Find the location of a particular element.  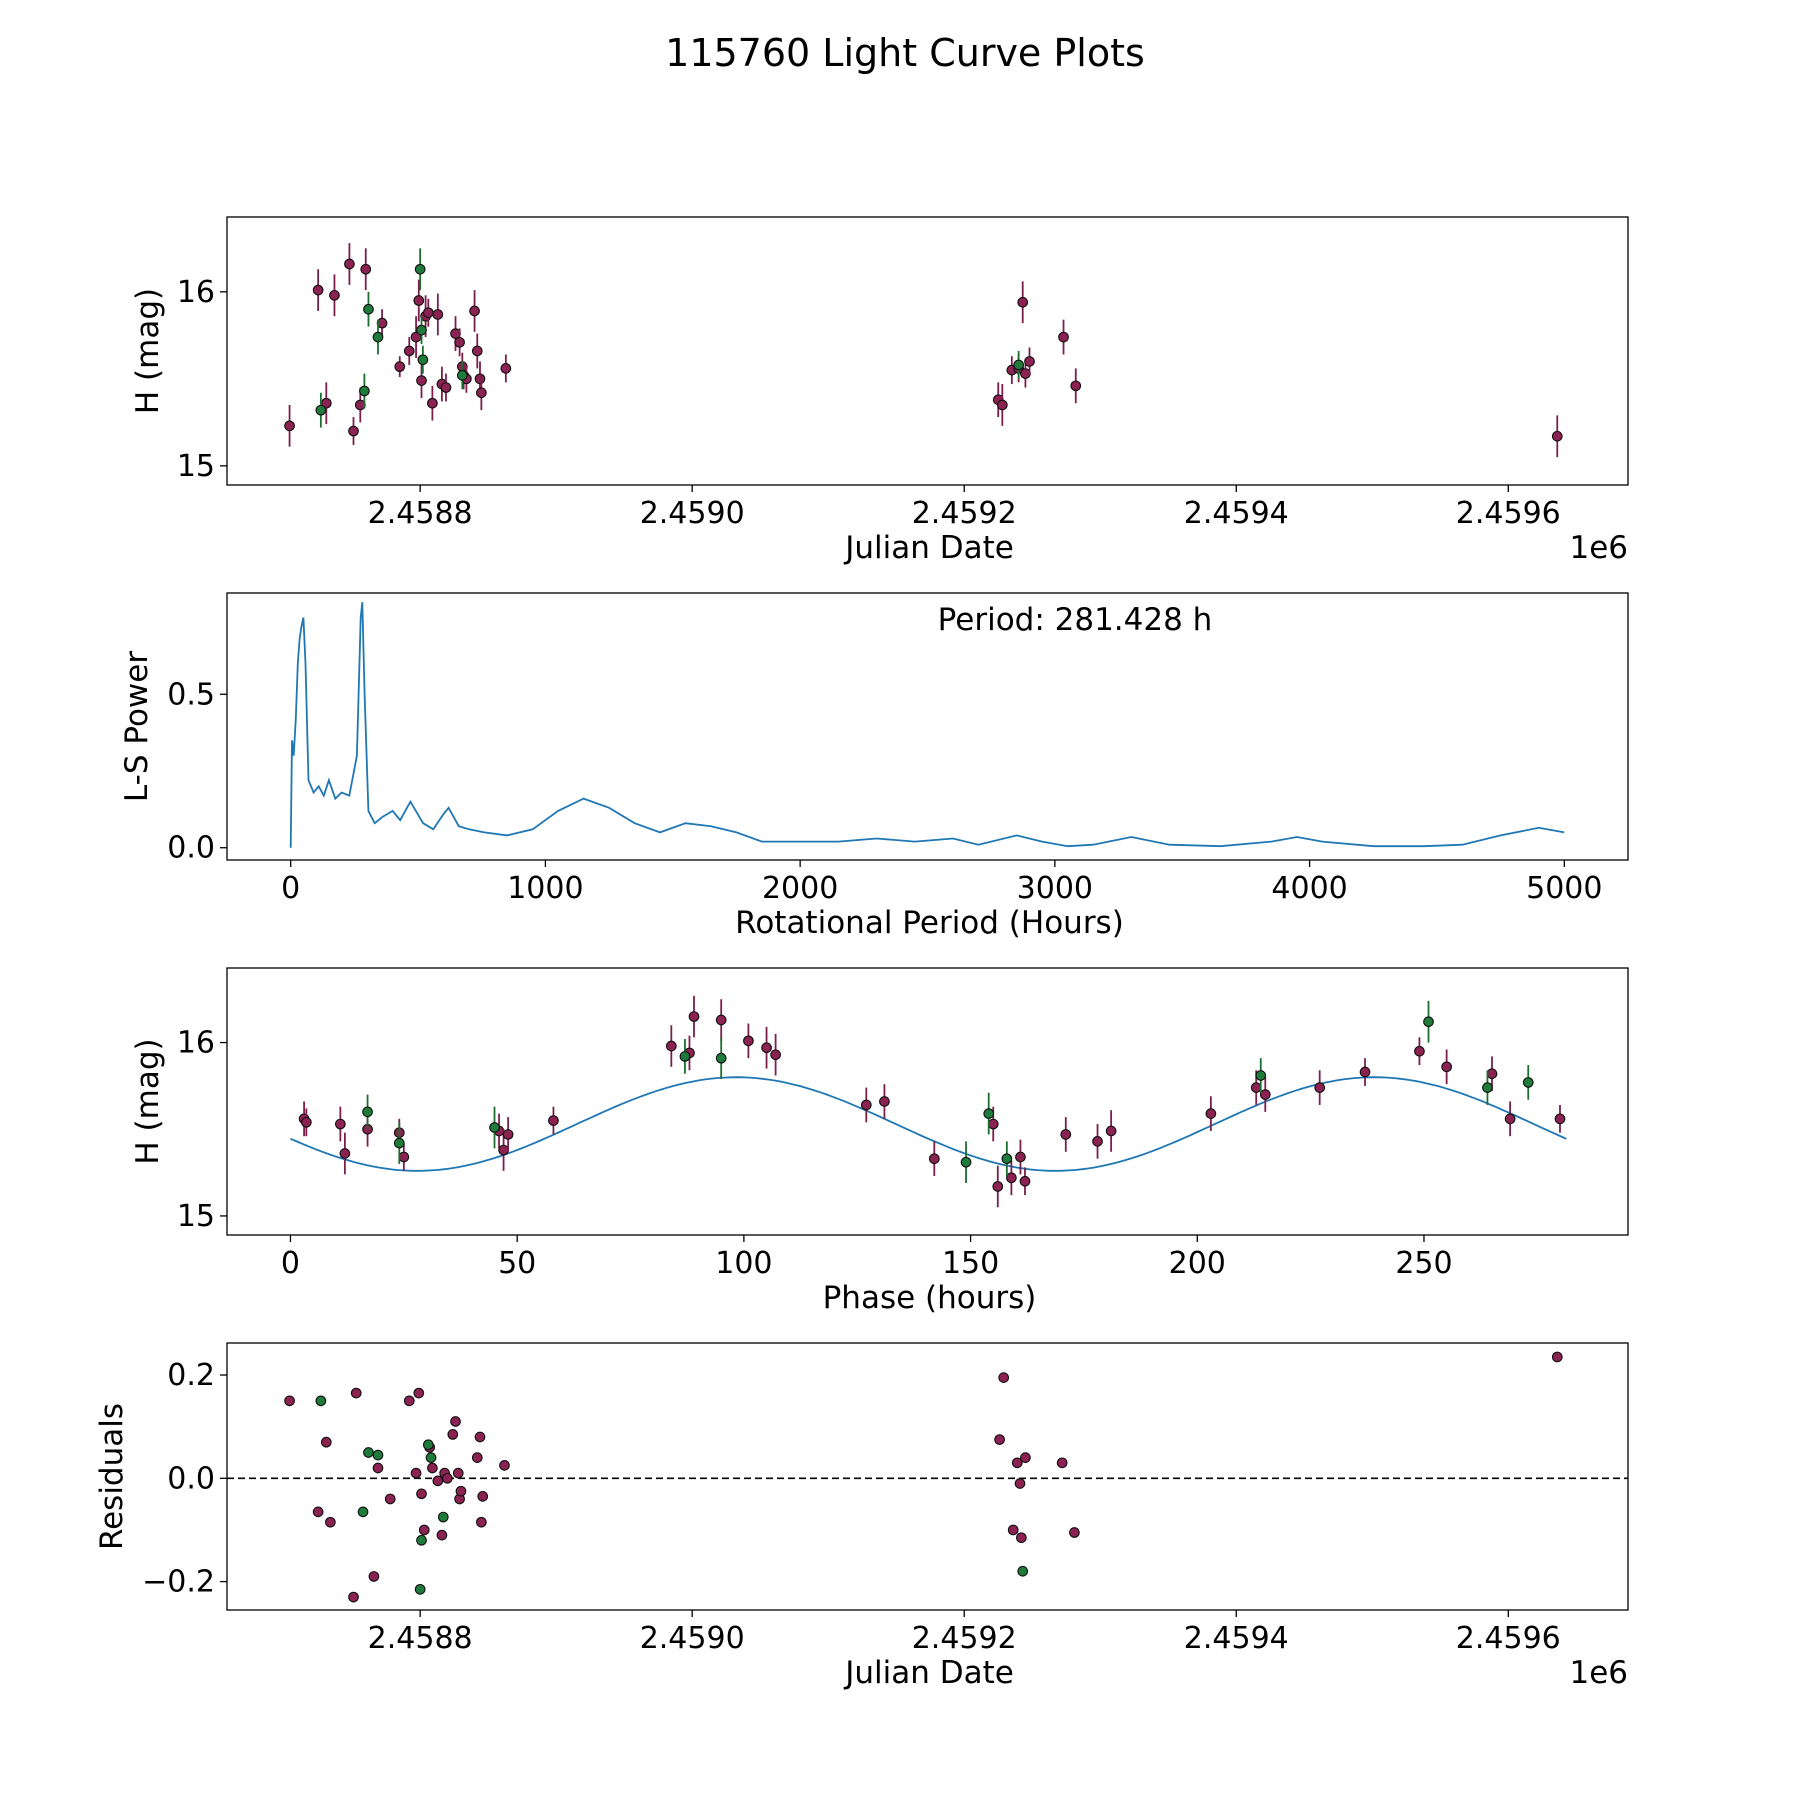

x-offset-label: 1e6 is located at coordinates (1598, 548).